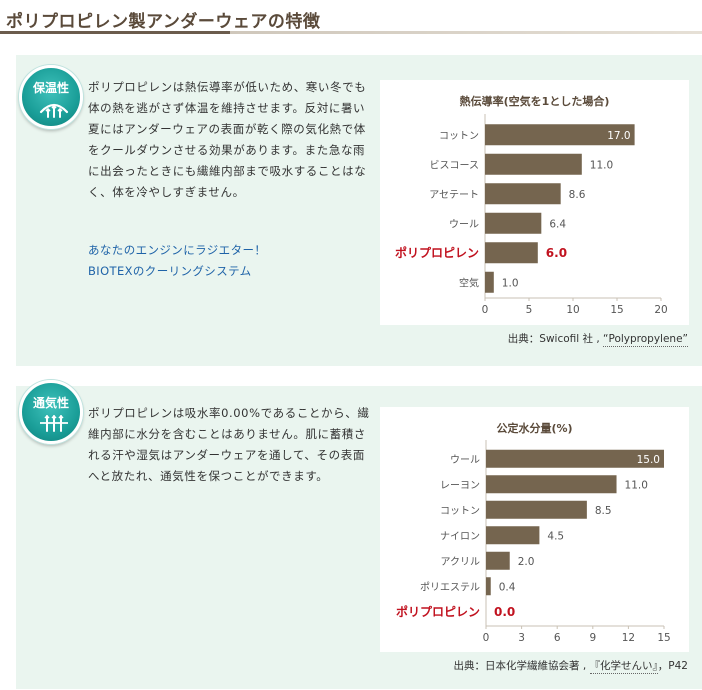 The height and width of the screenshot is (690, 702). What do you see at coordinates (460, 485) in the screenshot?
I see `category-label: レーヨン` at bounding box center [460, 485].